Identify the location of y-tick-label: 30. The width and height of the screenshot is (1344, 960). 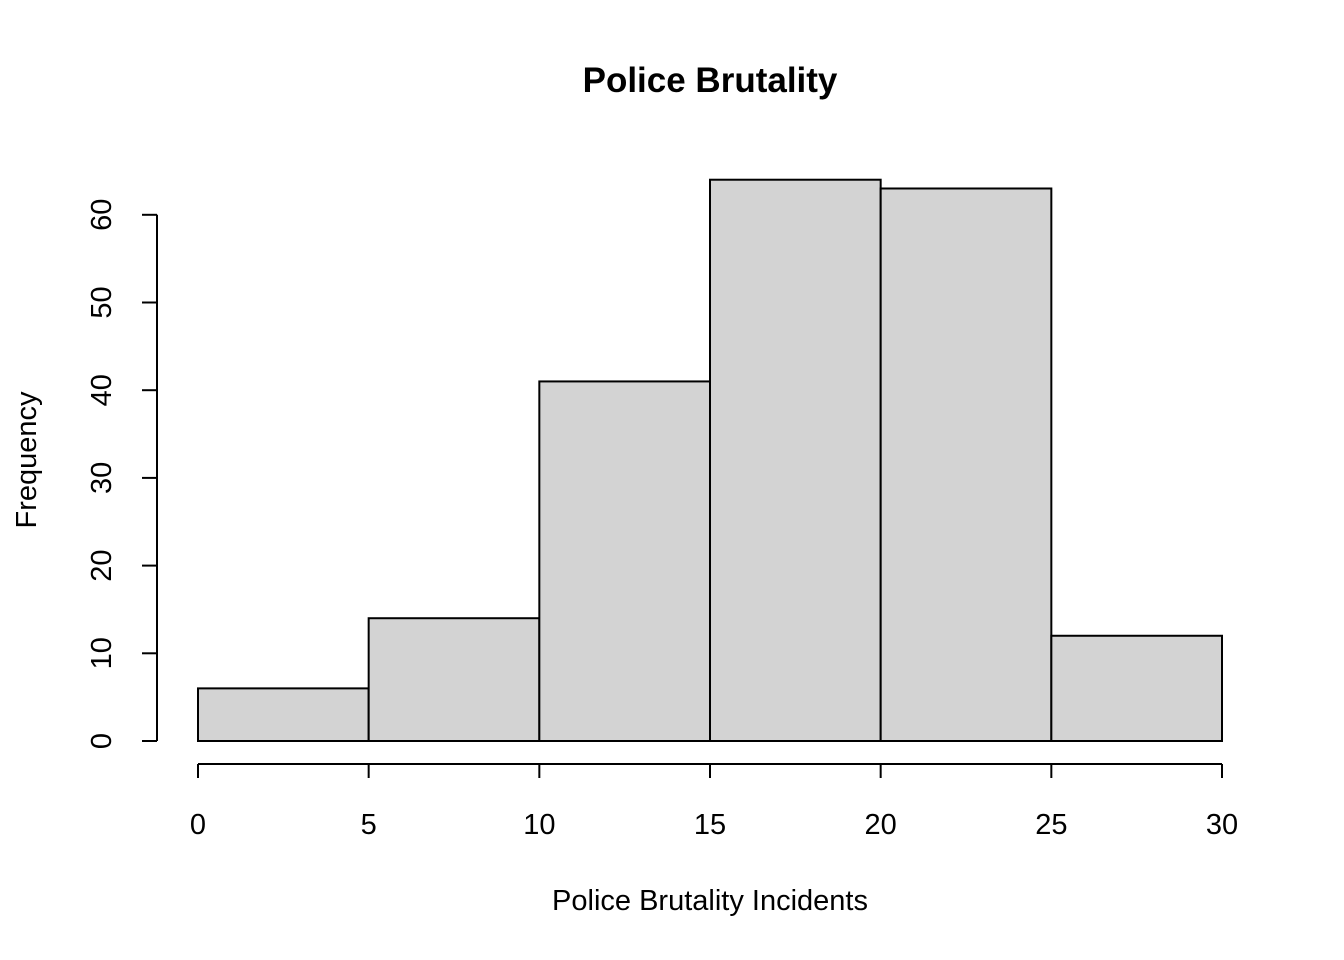
(102, 478).